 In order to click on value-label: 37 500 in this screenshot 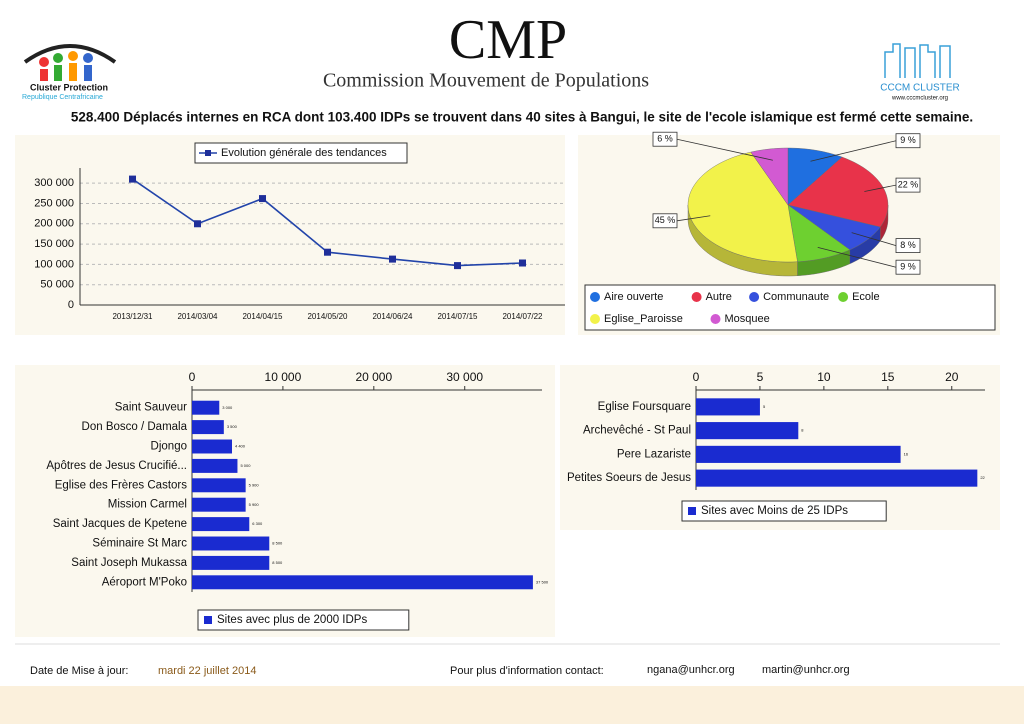, I will do `click(542, 581)`.